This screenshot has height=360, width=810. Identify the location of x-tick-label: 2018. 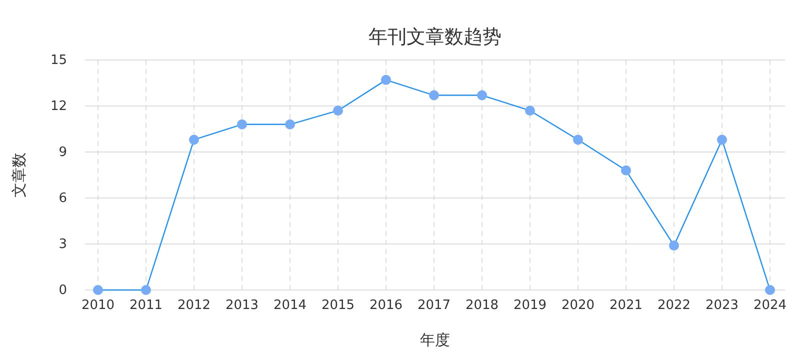
(482, 305).